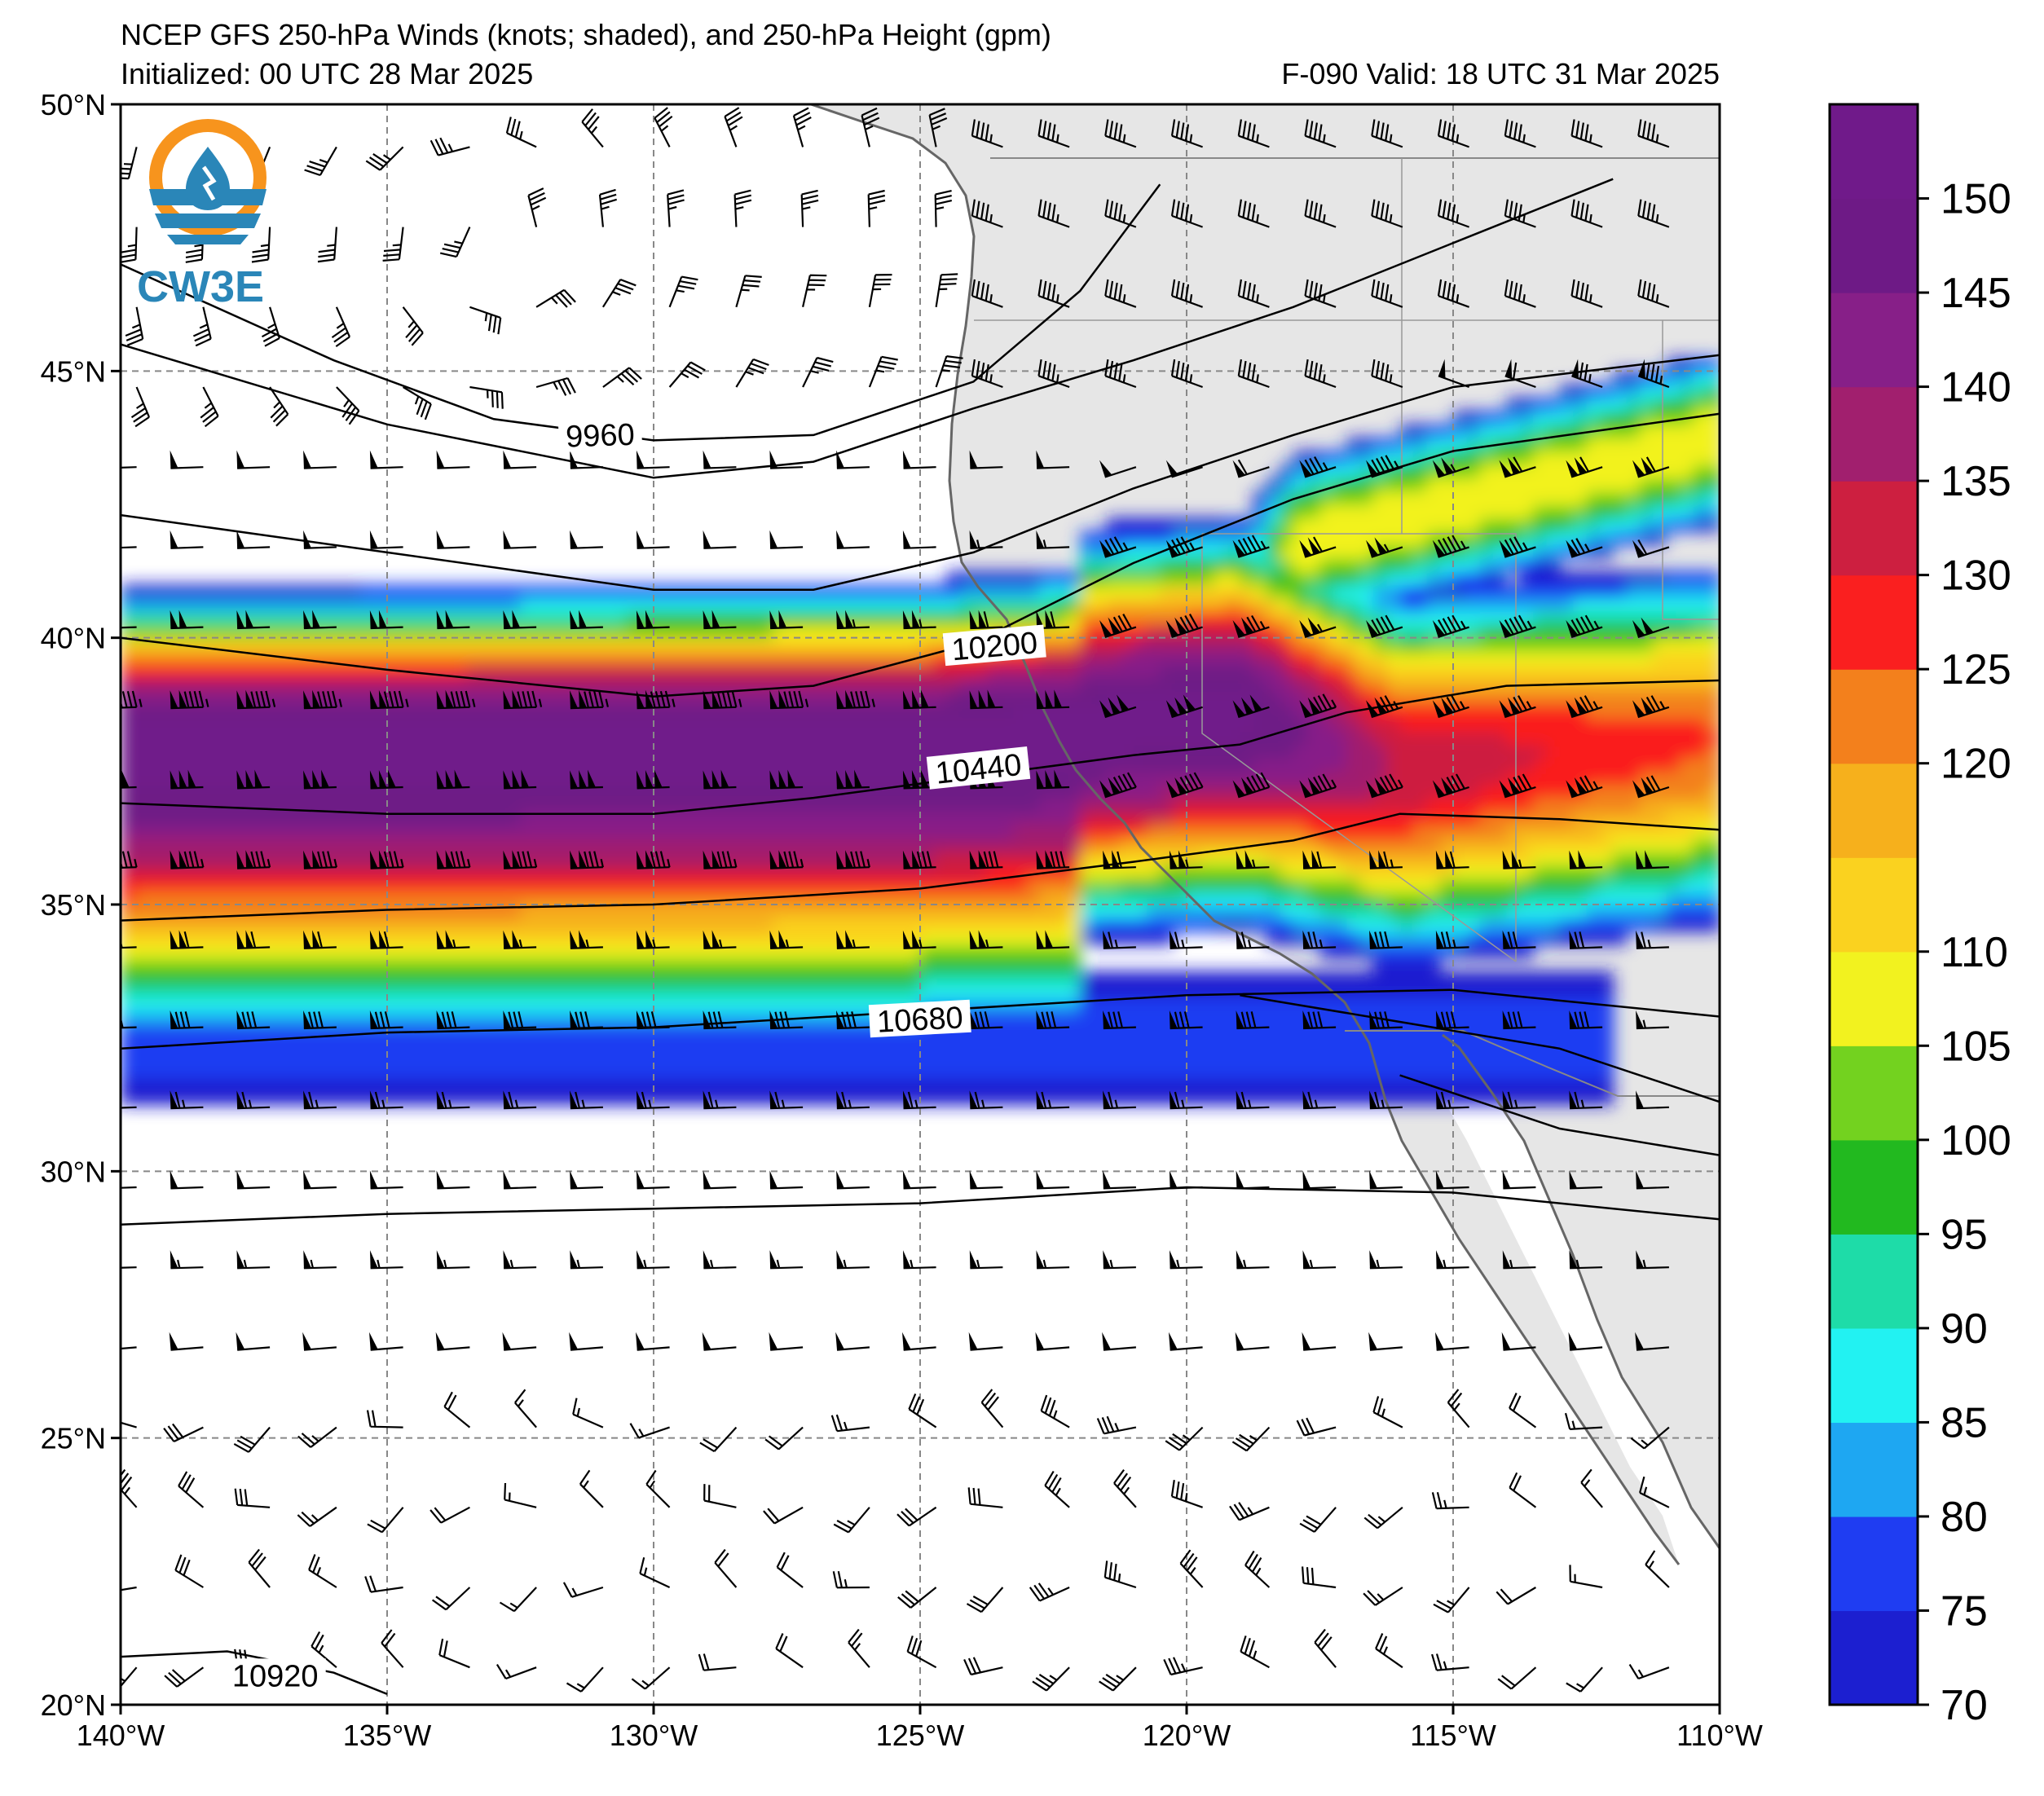 The image size is (2044, 1796). Describe the element at coordinates (1975, 1046) in the screenshot. I see `colorbar-tick-label: 105` at that location.